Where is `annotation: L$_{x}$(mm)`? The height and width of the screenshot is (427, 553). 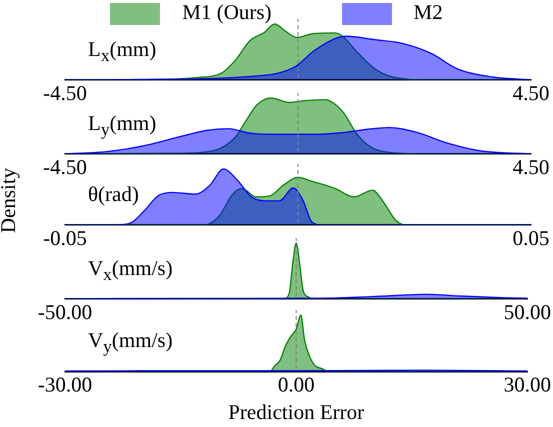
annotation: L$_{x}$(mm) is located at coordinates (122, 51).